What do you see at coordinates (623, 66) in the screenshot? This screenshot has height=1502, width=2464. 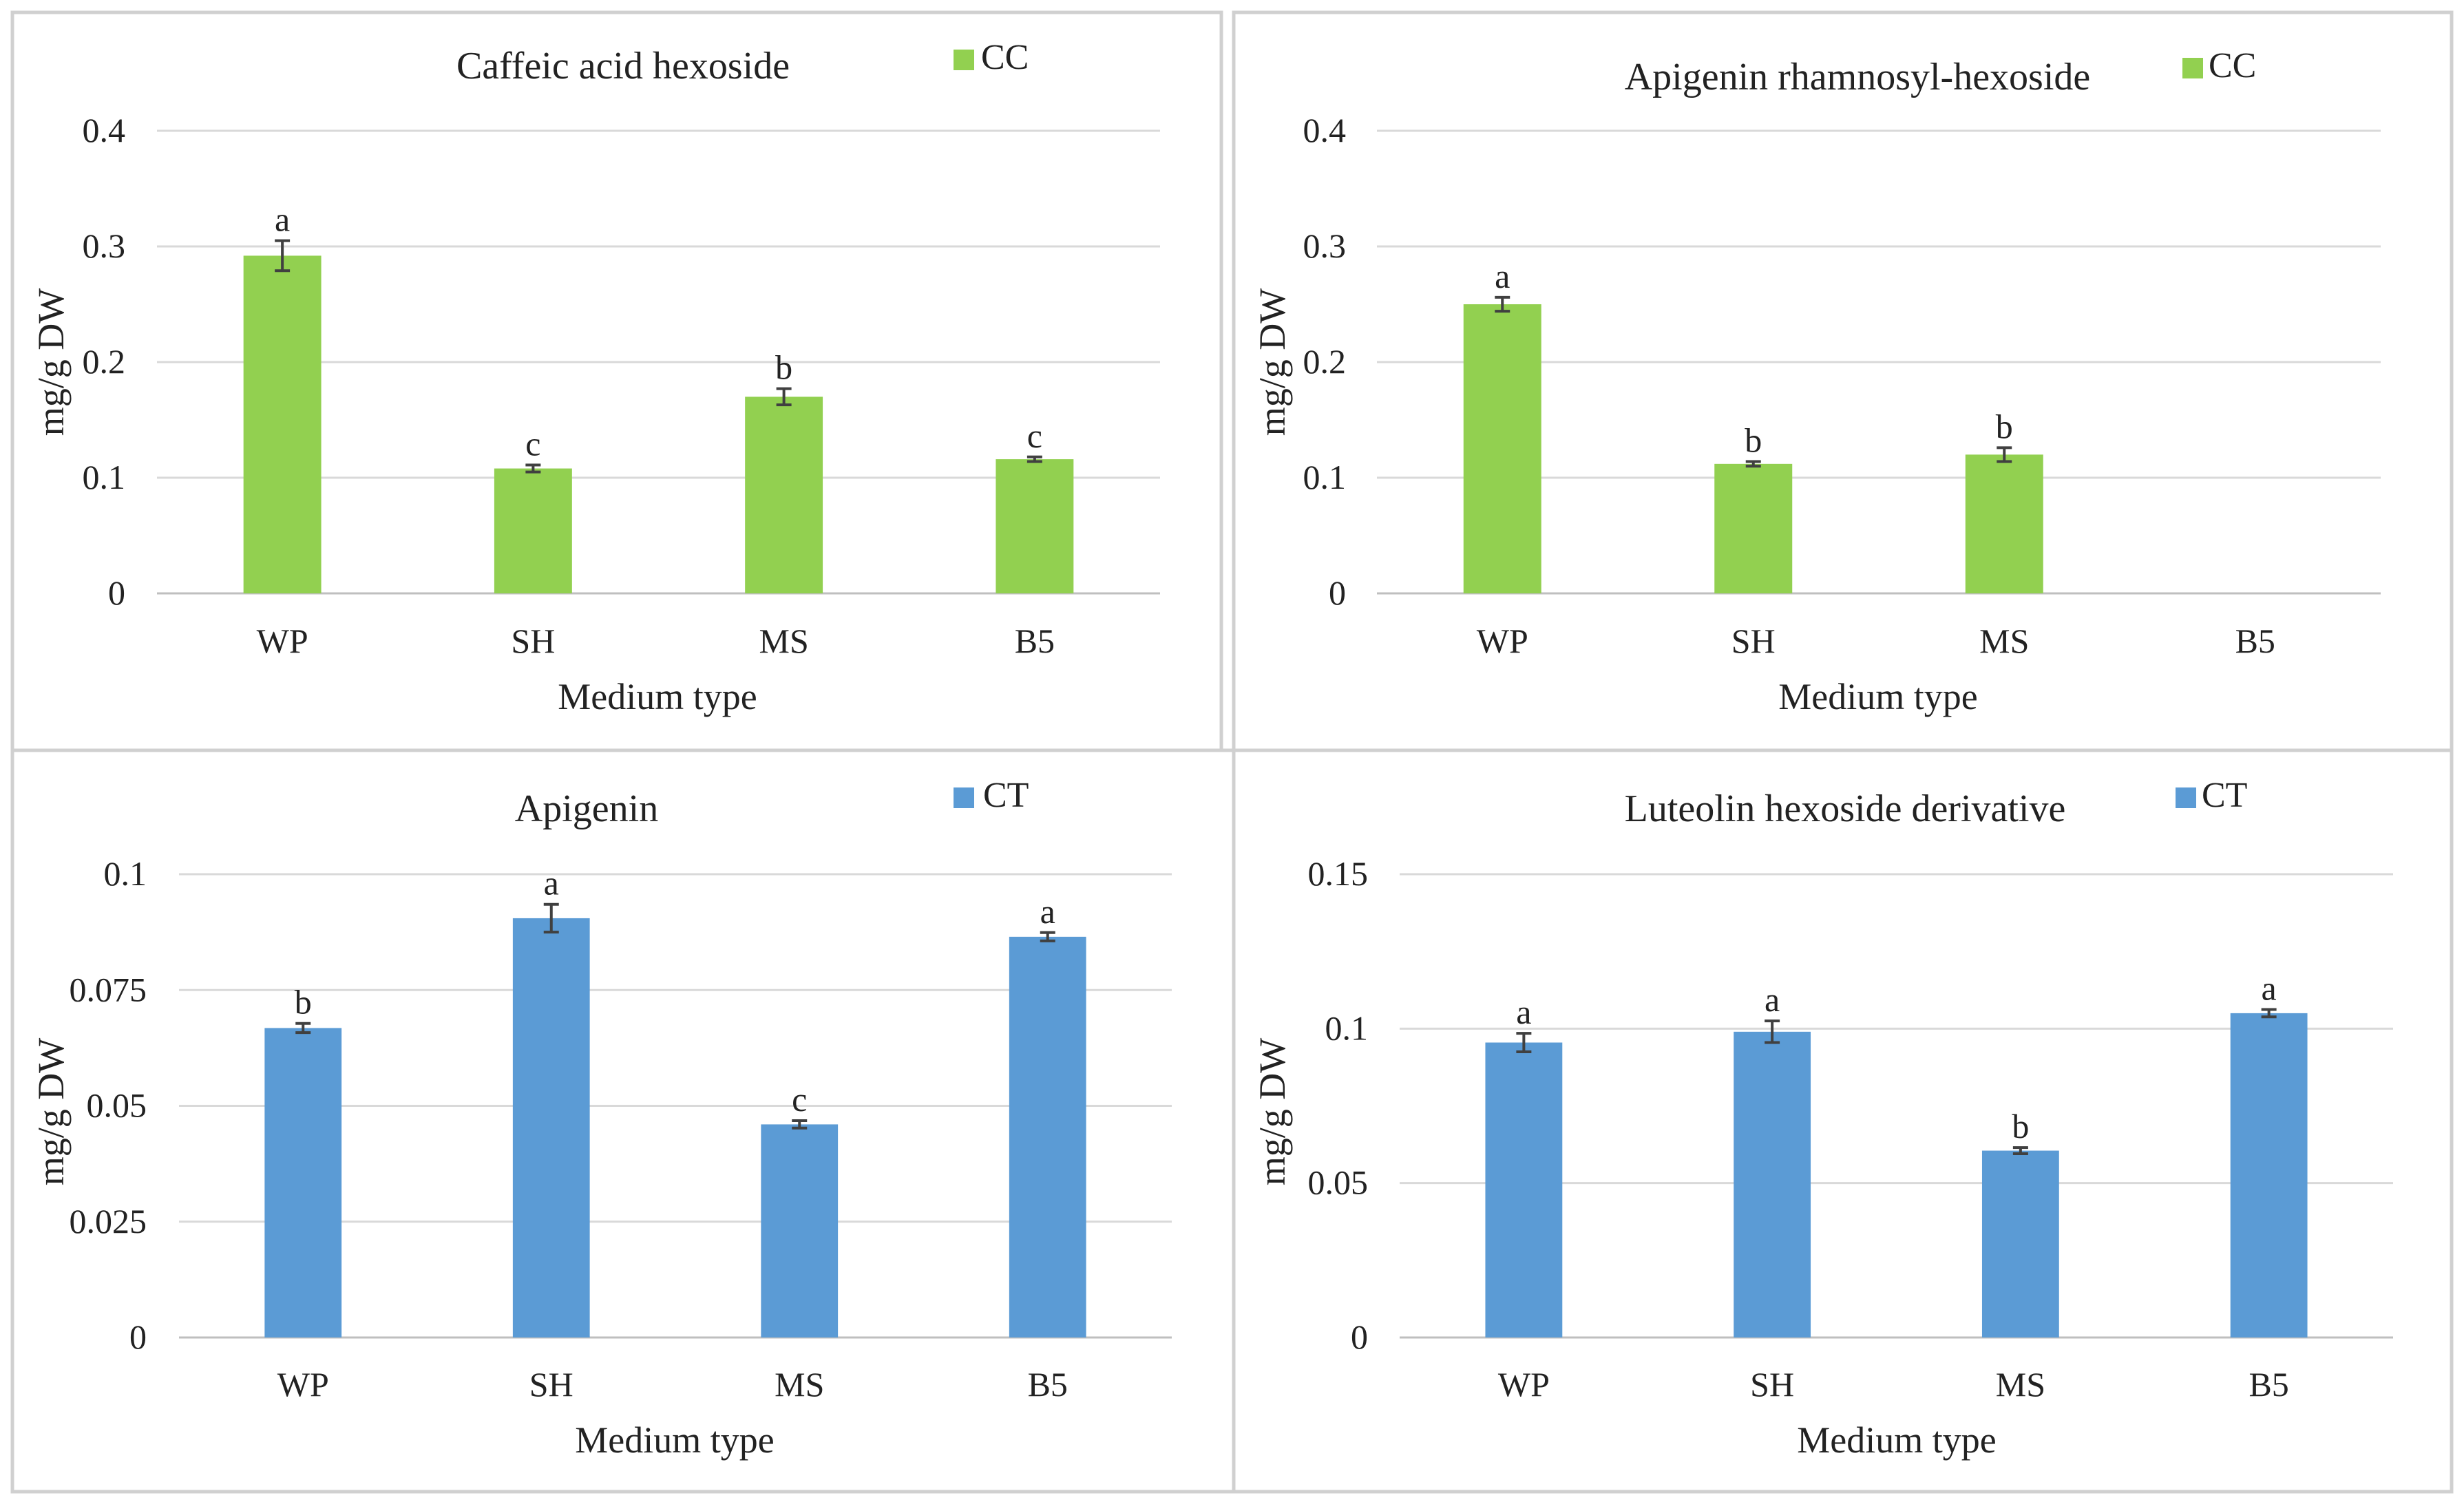 I see `chart-title: Caffeic acid hexoside` at bounding box center [623, 66].